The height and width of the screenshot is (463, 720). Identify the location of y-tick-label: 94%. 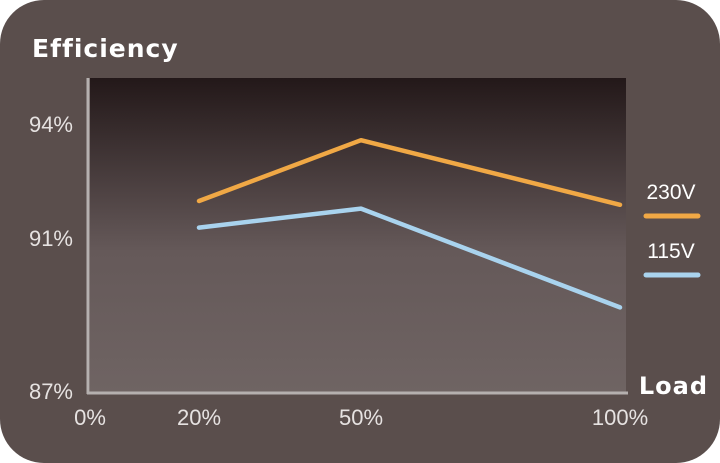
(51, 124).